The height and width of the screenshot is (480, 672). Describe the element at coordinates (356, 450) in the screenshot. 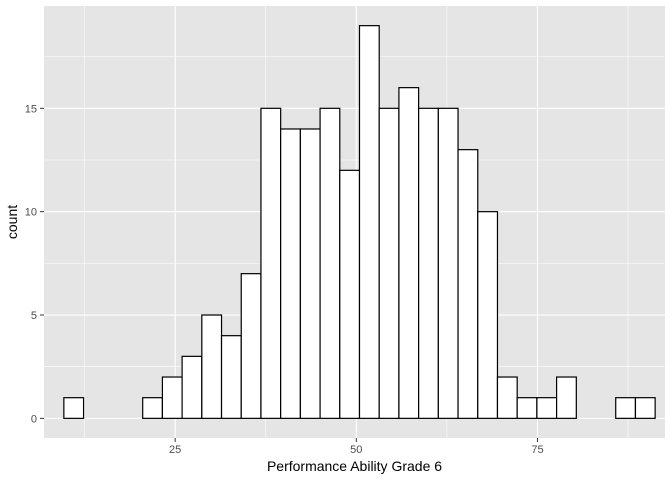

I see `x-tick-label: 50` at that location.